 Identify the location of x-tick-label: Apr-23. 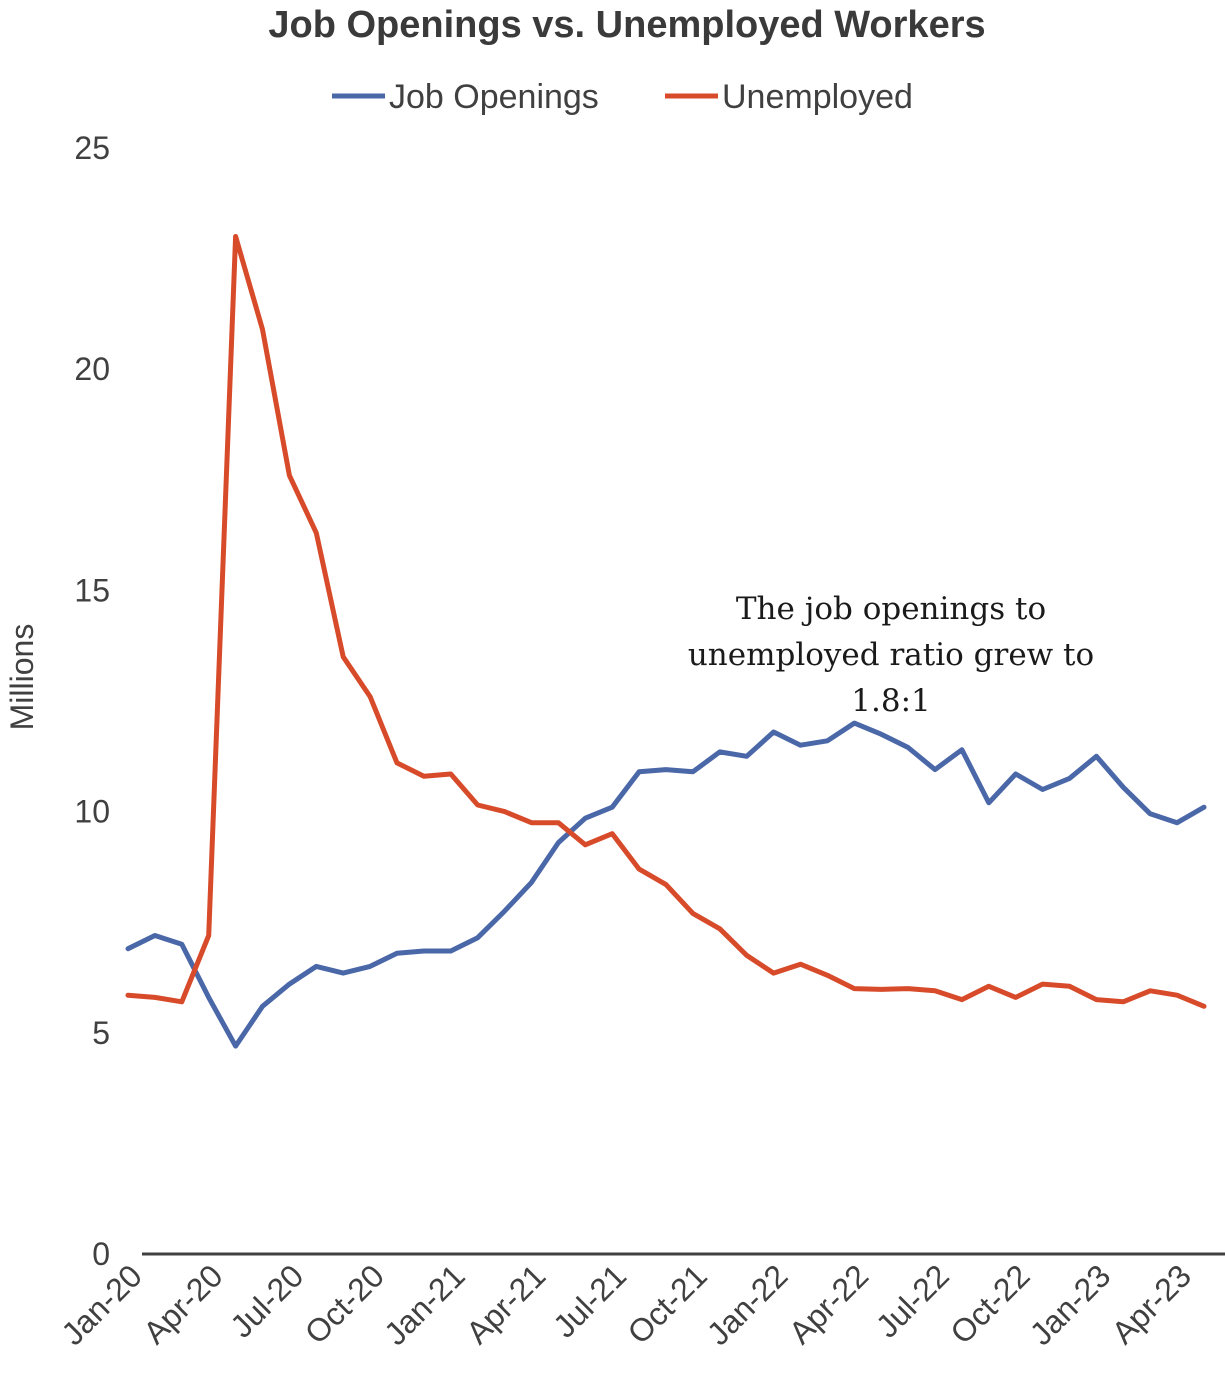
(1151, 1303).